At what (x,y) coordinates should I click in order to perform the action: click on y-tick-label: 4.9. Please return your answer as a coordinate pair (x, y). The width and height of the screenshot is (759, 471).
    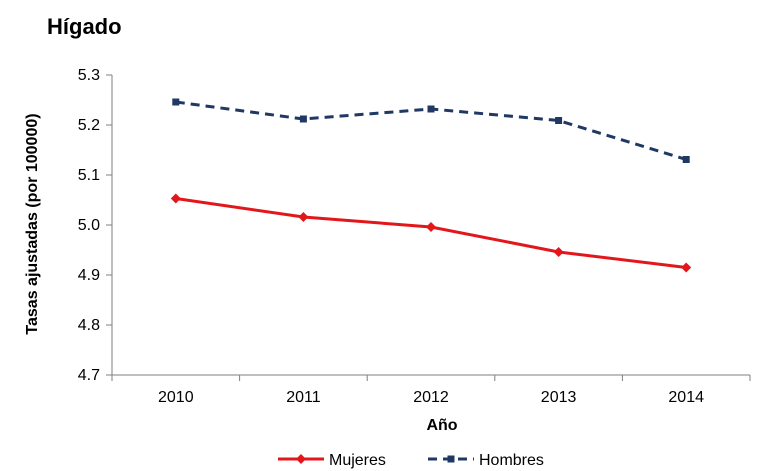
    Looking at the image, I should click on (89, 275).